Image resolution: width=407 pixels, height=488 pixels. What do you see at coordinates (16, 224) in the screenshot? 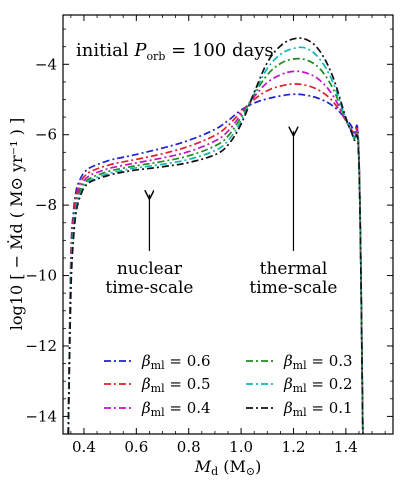
I see `y-axis-label: log10 [ − Ṁd ( M⊙ yr⁻¹ ) ]` at bounding box center [16, 224].